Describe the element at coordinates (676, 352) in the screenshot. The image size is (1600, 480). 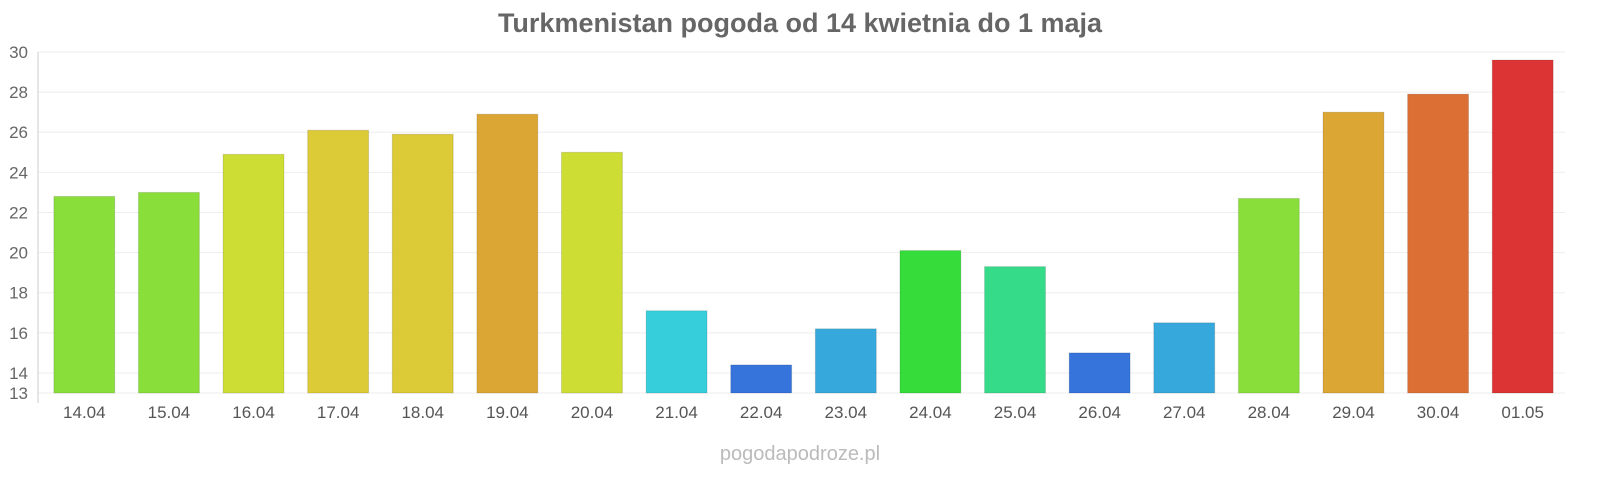
I see `bar-21.04` at that location.